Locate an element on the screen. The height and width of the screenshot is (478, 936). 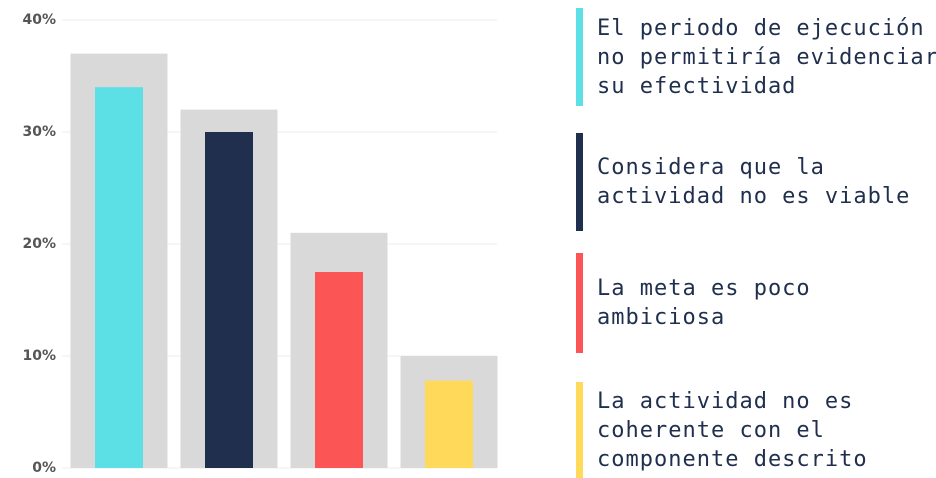
y-tick-label: 10% is located at coordinates (39, 356).